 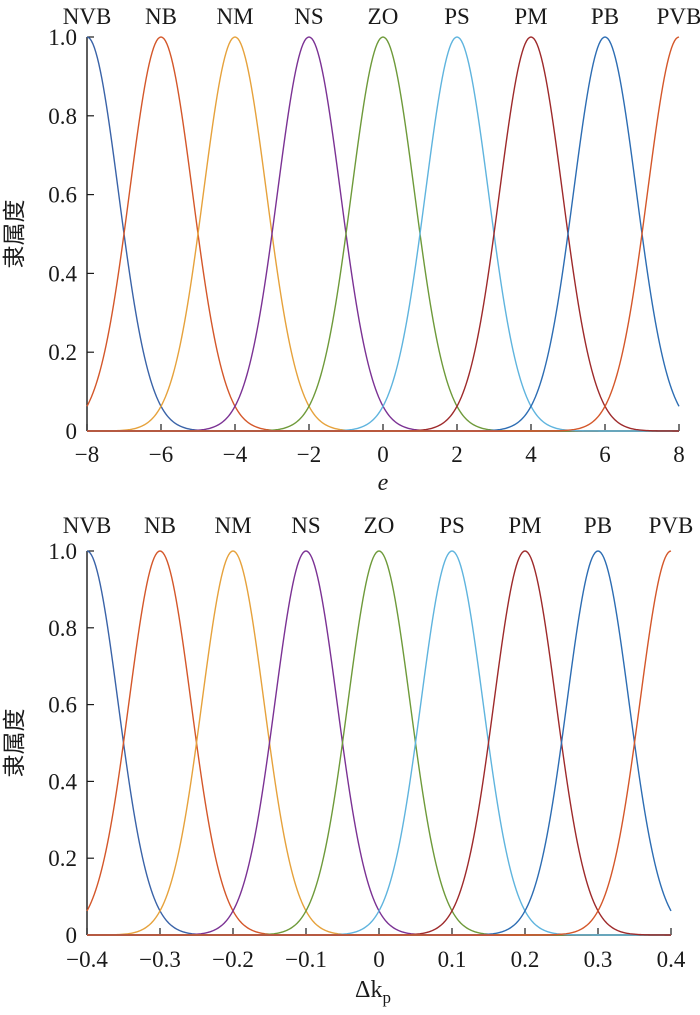 I want to click on x-tick-label: −0.2, so click(x=233, y=959).